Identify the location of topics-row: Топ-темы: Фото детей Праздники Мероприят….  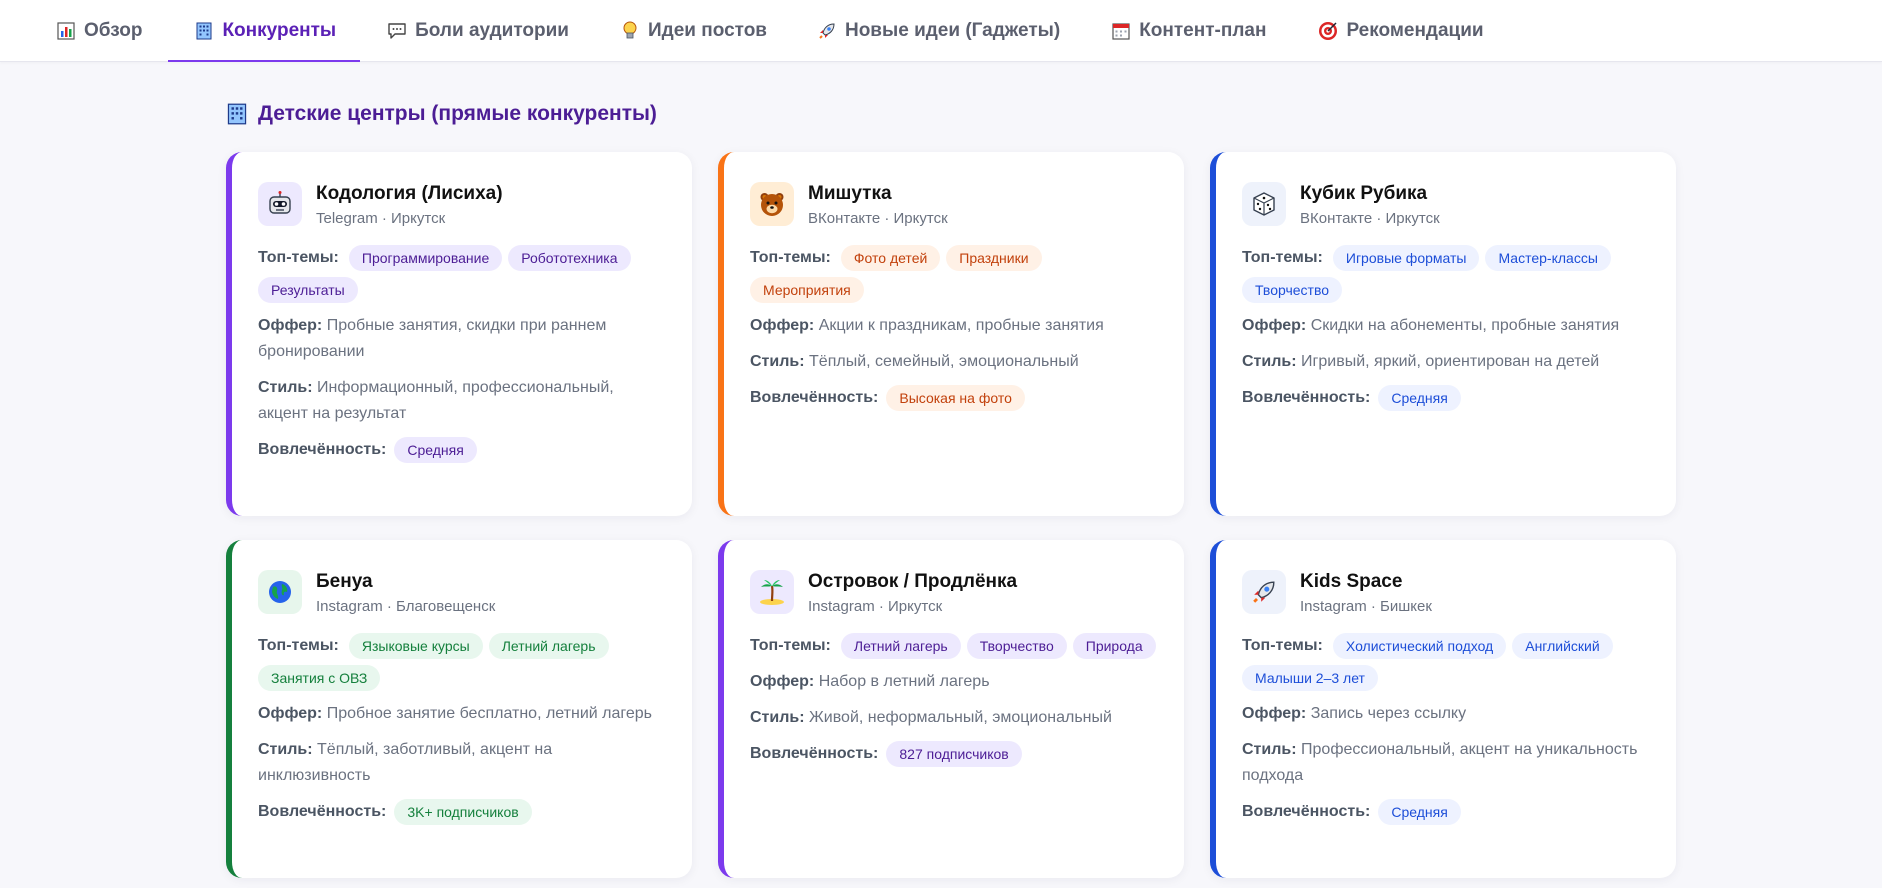
(954, 274).